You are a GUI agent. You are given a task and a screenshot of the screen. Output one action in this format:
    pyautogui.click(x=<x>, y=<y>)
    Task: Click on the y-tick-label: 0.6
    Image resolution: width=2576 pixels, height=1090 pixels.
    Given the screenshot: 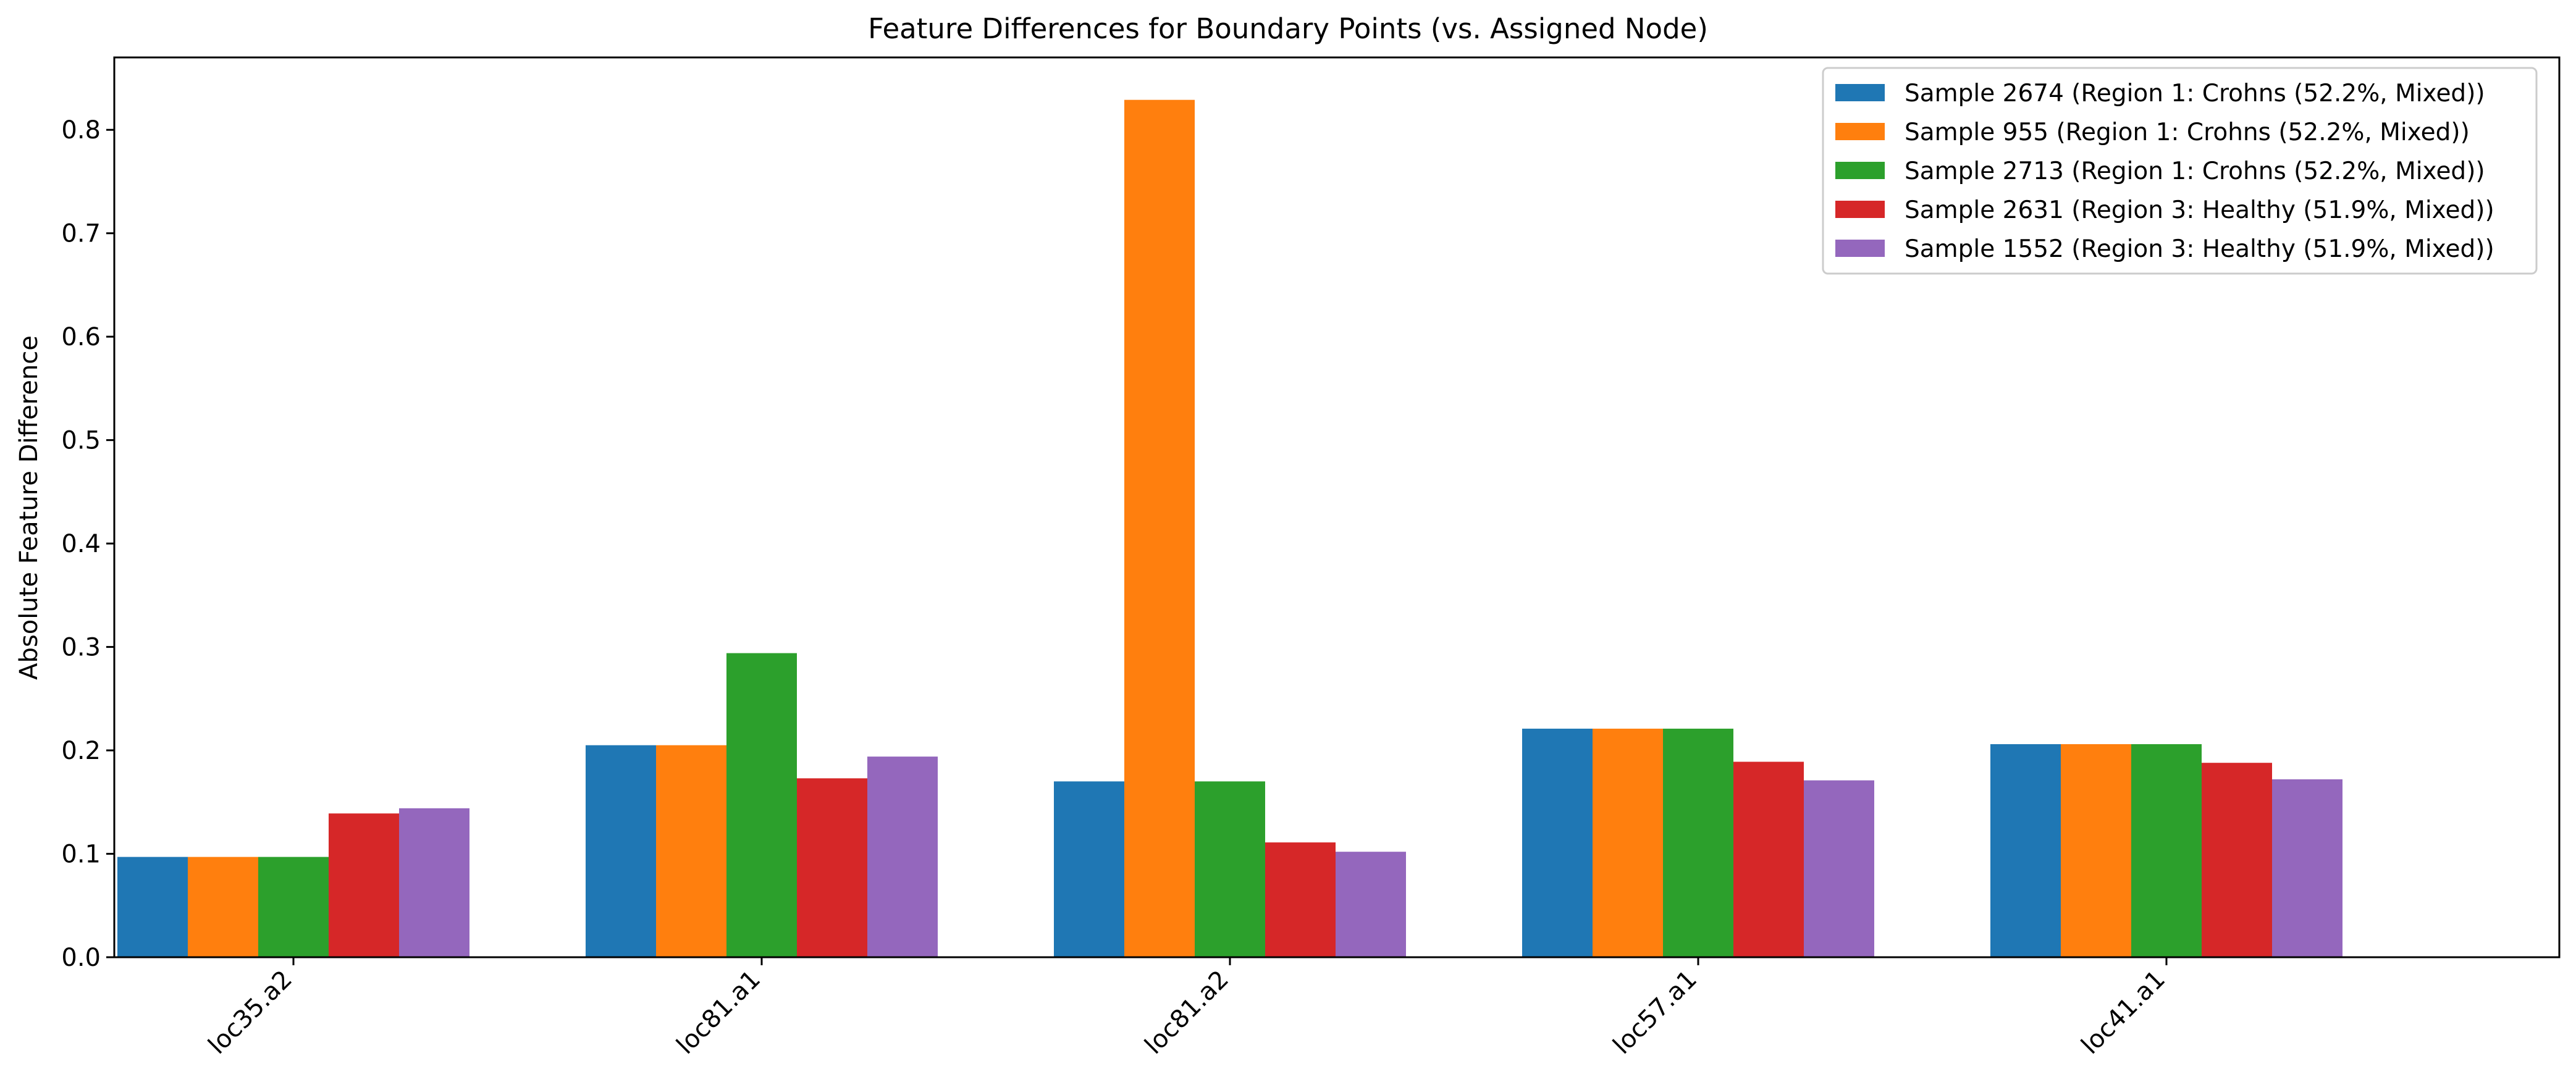 What is the action you would take?
    pyautogui.click(x=81, y=337)
    